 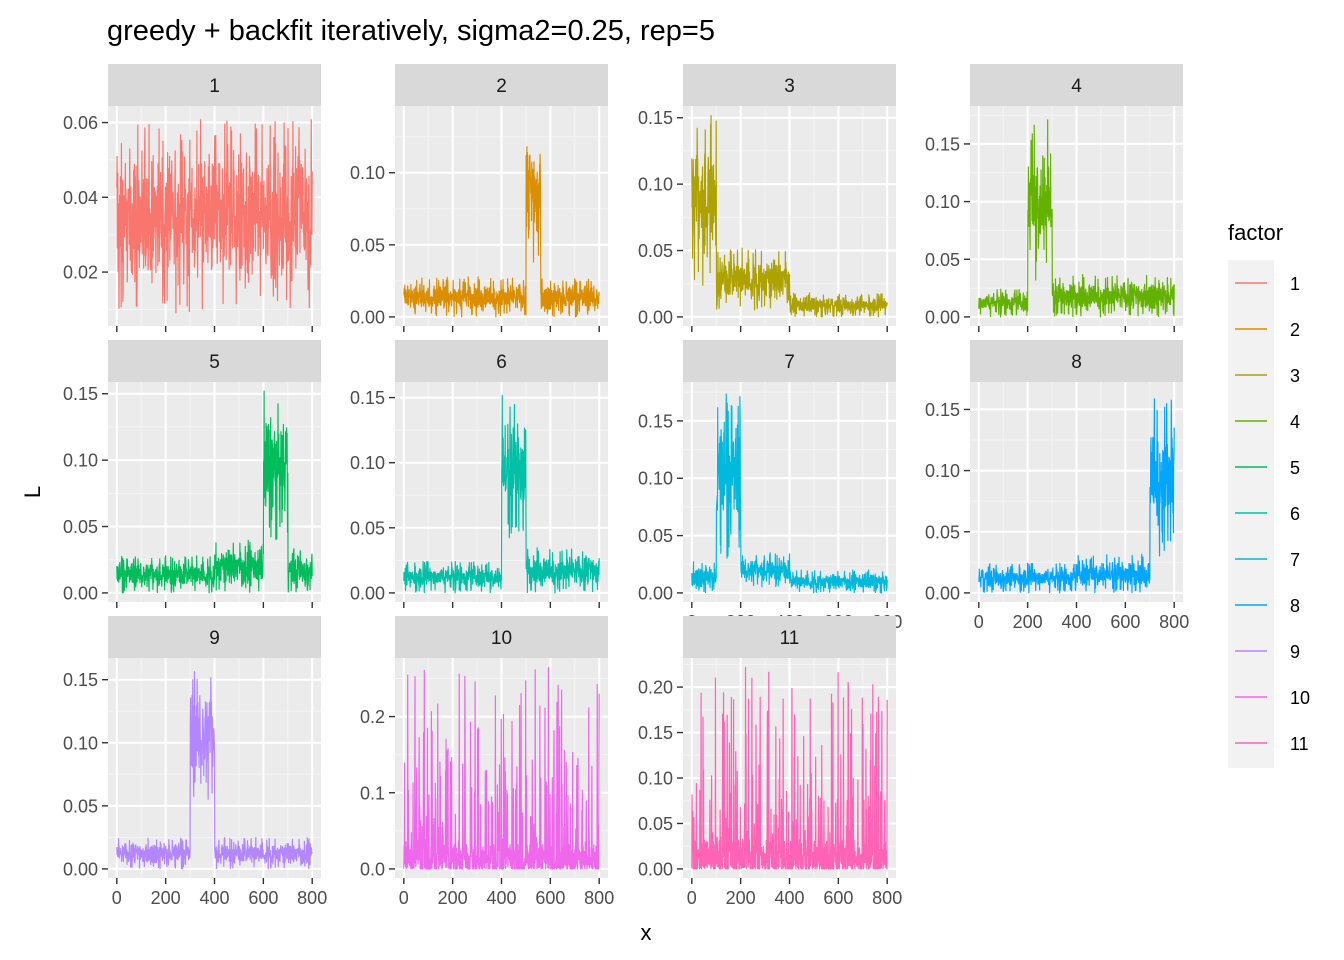 I want to click on panel-3: 3 0.00 0.05 0.10 0.15, so click(x=767, y=198).